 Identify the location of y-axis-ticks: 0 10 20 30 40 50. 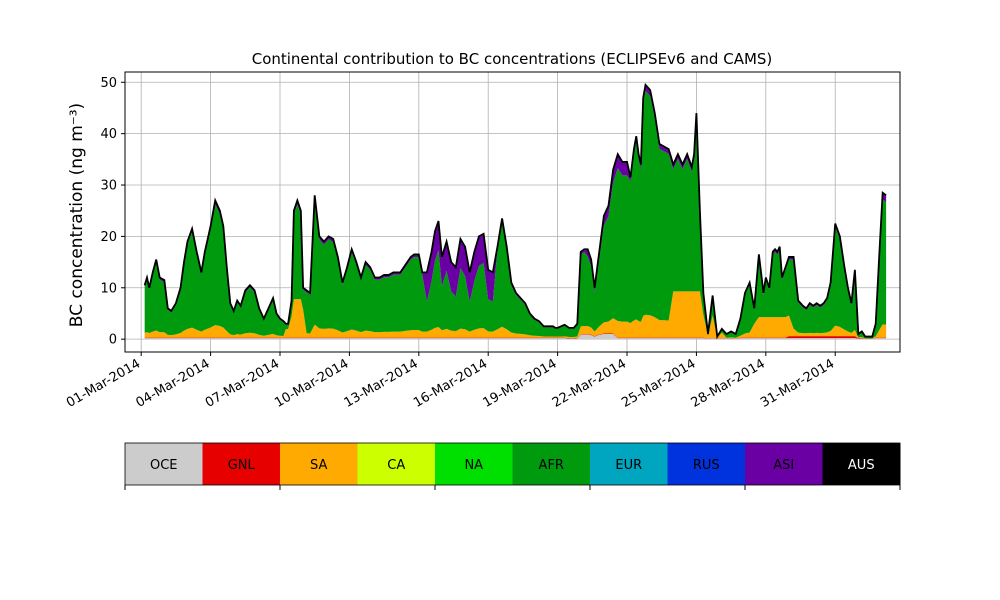
(112, 212).